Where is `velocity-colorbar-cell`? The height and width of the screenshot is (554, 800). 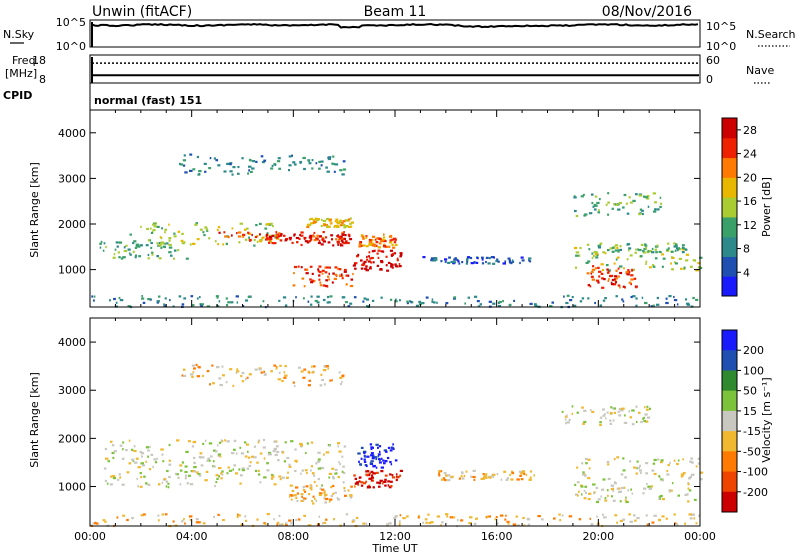
velocity-colorbar-cell is located at coordinates (729, 401).